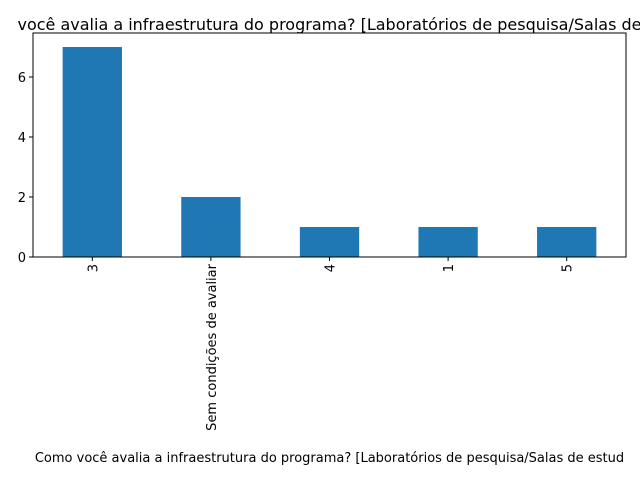 The height and width of the screenshot is (480, 640). Describe the element at coordinates (568, 268) in the screenshot. I see `x-tick-label: 5` at that location.